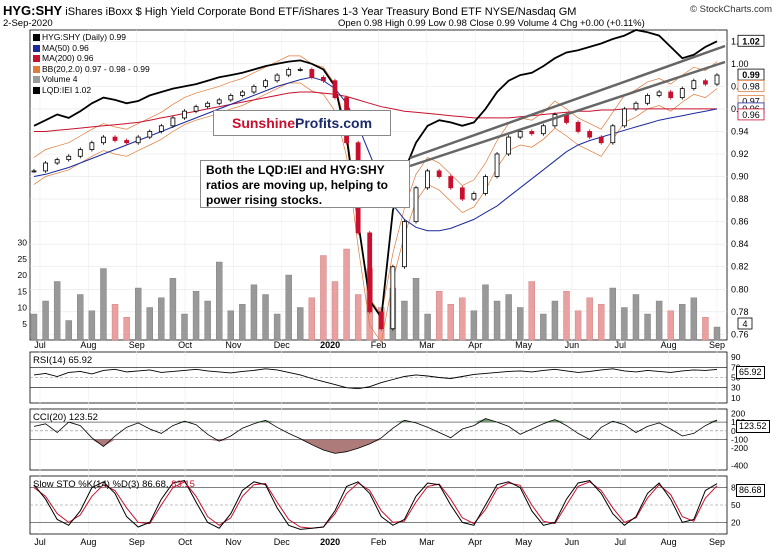 The height and width of the screenshot is (552, 780). What do you see at coordinates (375, 111) in the screenshot?
I see `ma200-line` at bounding box center [375, 111].